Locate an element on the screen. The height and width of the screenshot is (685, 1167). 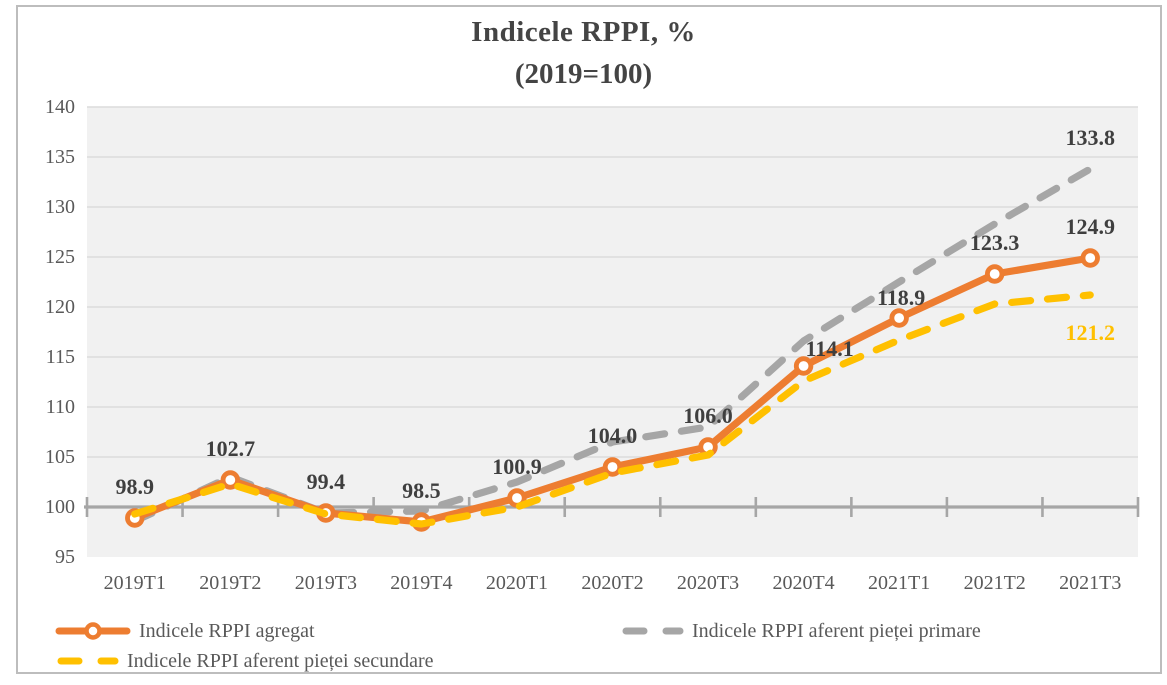
legend-label-secundare: Indicele RPPI aferent pieței secundare is located at coordinates (280, 660).